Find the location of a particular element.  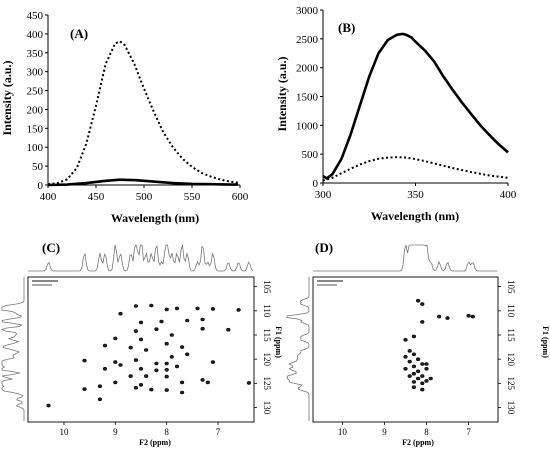

panel-c-top-projection is located at coordinates (141, 257).